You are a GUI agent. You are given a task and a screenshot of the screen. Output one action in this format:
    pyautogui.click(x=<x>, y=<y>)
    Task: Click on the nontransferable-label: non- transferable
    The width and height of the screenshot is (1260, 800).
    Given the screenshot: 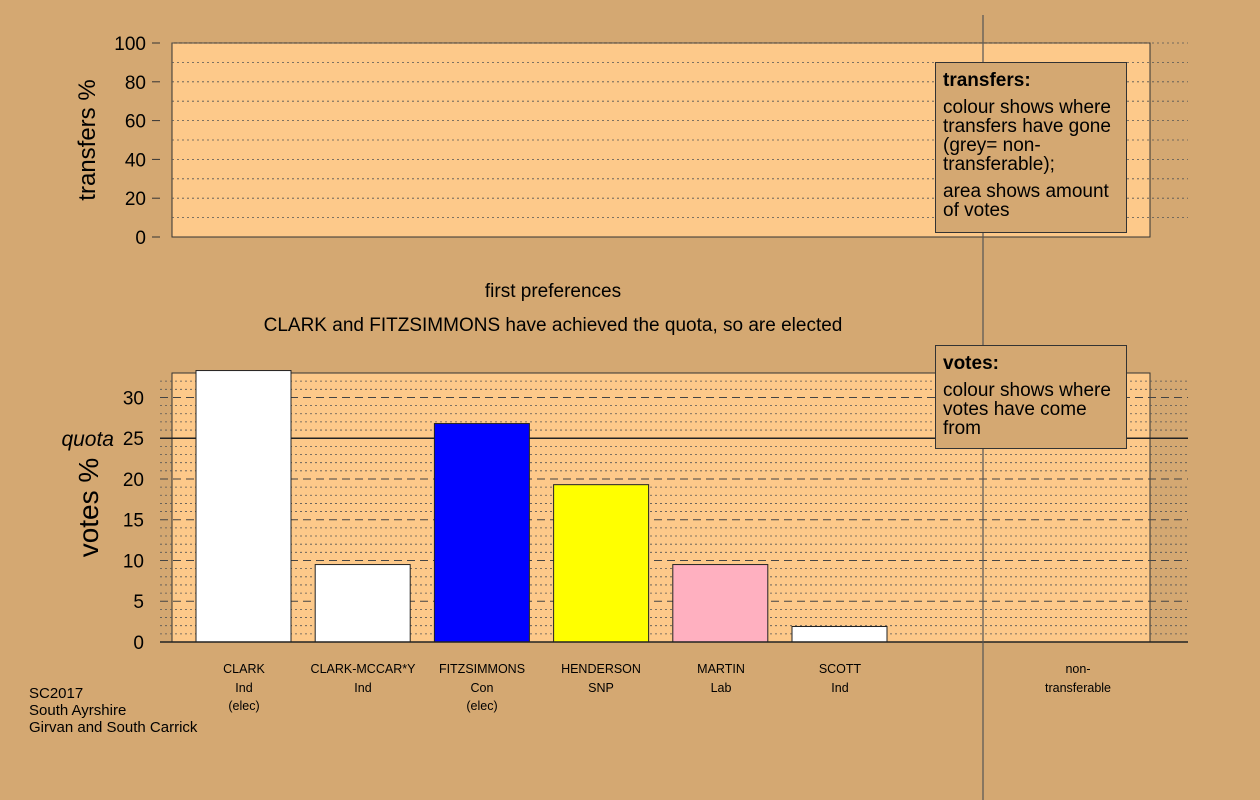 What is the action you would take?
    pyautogui.click(x=1078, y=678)
    